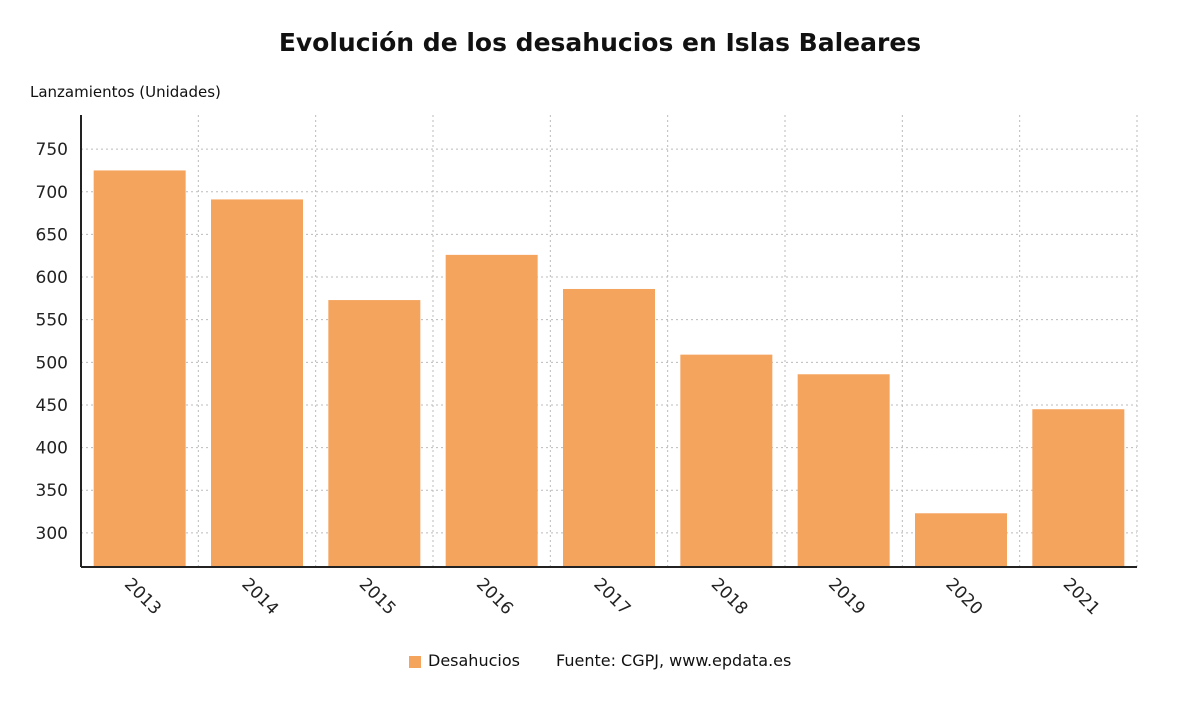 This screenshot has width=1200, height=705. What do you see at coordinates (125, 92) in the screenshot?
I see `y-axis-label: Lanzamientos (Unidades)` at bounding box center [125, 92].